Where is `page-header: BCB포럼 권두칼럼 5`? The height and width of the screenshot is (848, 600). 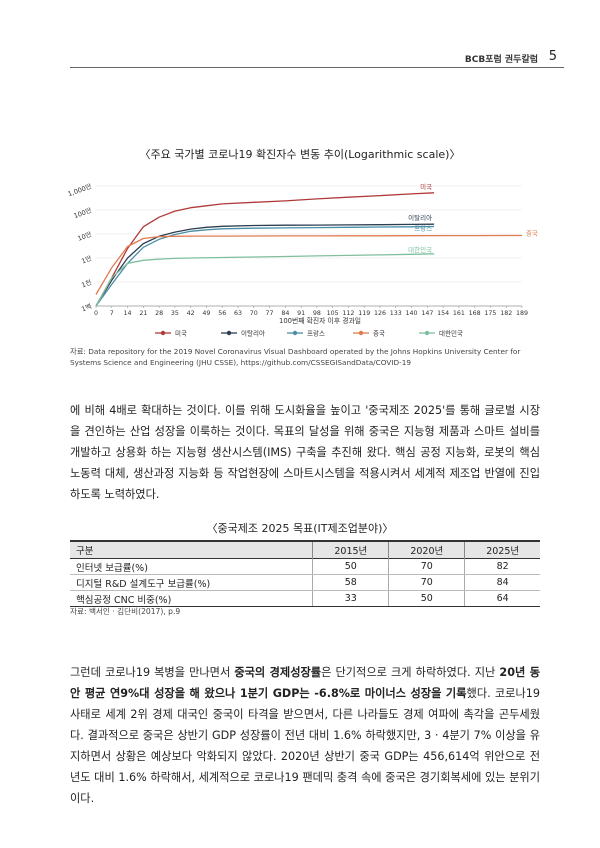
page-header: BCB포럼 권두칼럼 5 is located at coordinates (300, 59).